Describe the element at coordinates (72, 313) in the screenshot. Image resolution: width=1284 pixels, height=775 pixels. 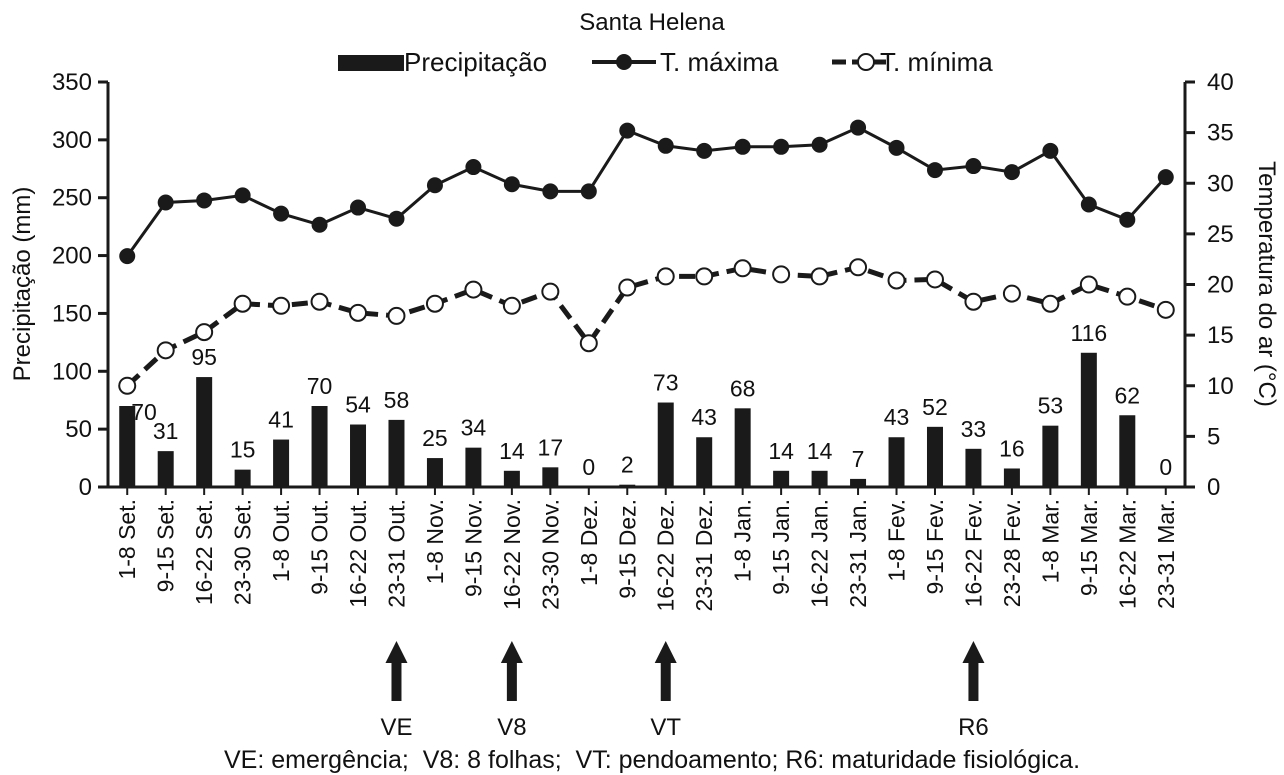
I see `left-tick-label: 150` at that location.